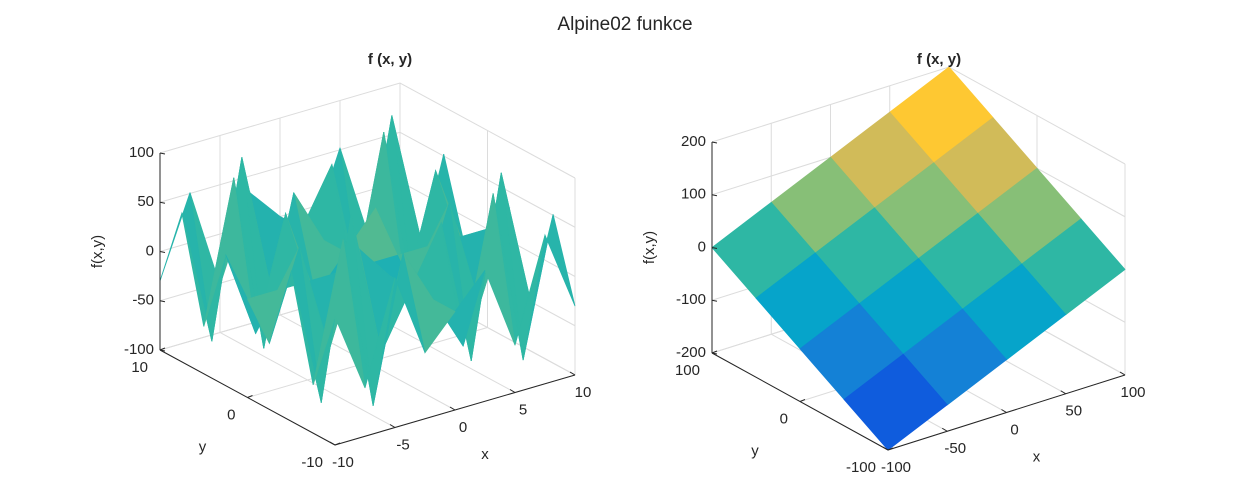  What do you see at coordinates (691, 352) in the screenshot?
I see `z-tick-label: -200` at bounding box center [691, 352].